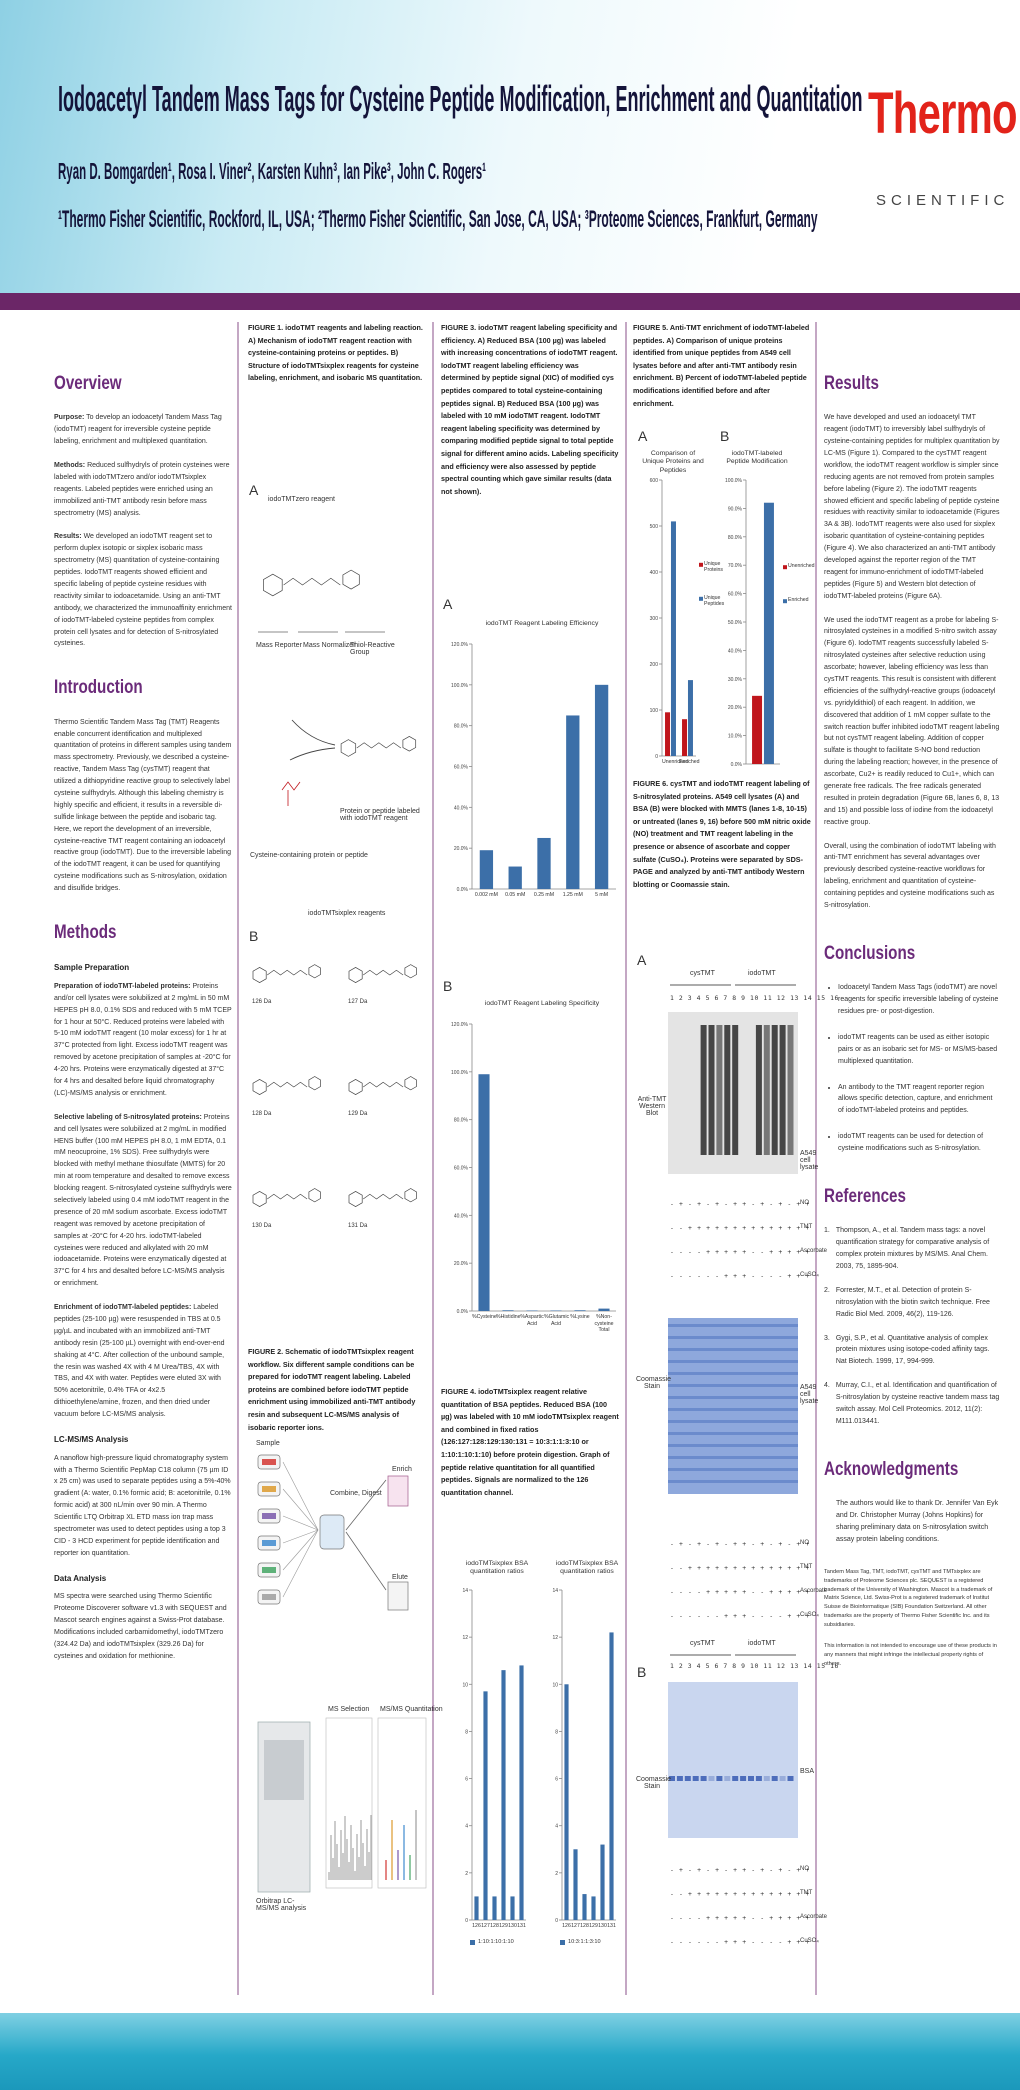 Image resolution: width=1020 pixels, height=2090 pixels. What do you see at coordinates (755, 1666) in the screenshot?
I see `lane-numbers: 1 2 3 4 5 6 7 8 9 10 11 12 13 14 15 16` at bounding box center [755, 1666].